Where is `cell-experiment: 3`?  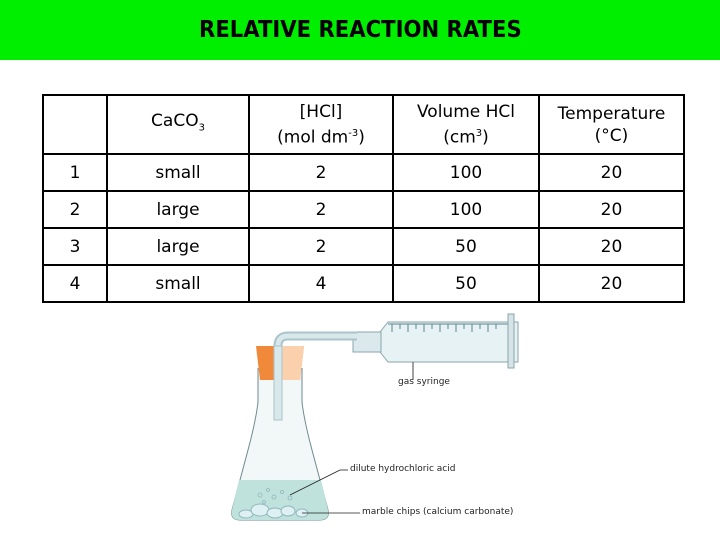 cell-experiment: 3 is located at coordinates (75, 246).